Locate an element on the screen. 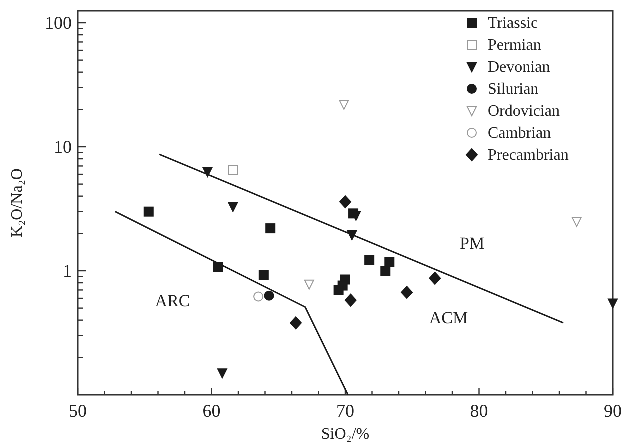 This screenshot has width=624, height=443. y-tick-label: 10 is located at coordinates (63, 147).